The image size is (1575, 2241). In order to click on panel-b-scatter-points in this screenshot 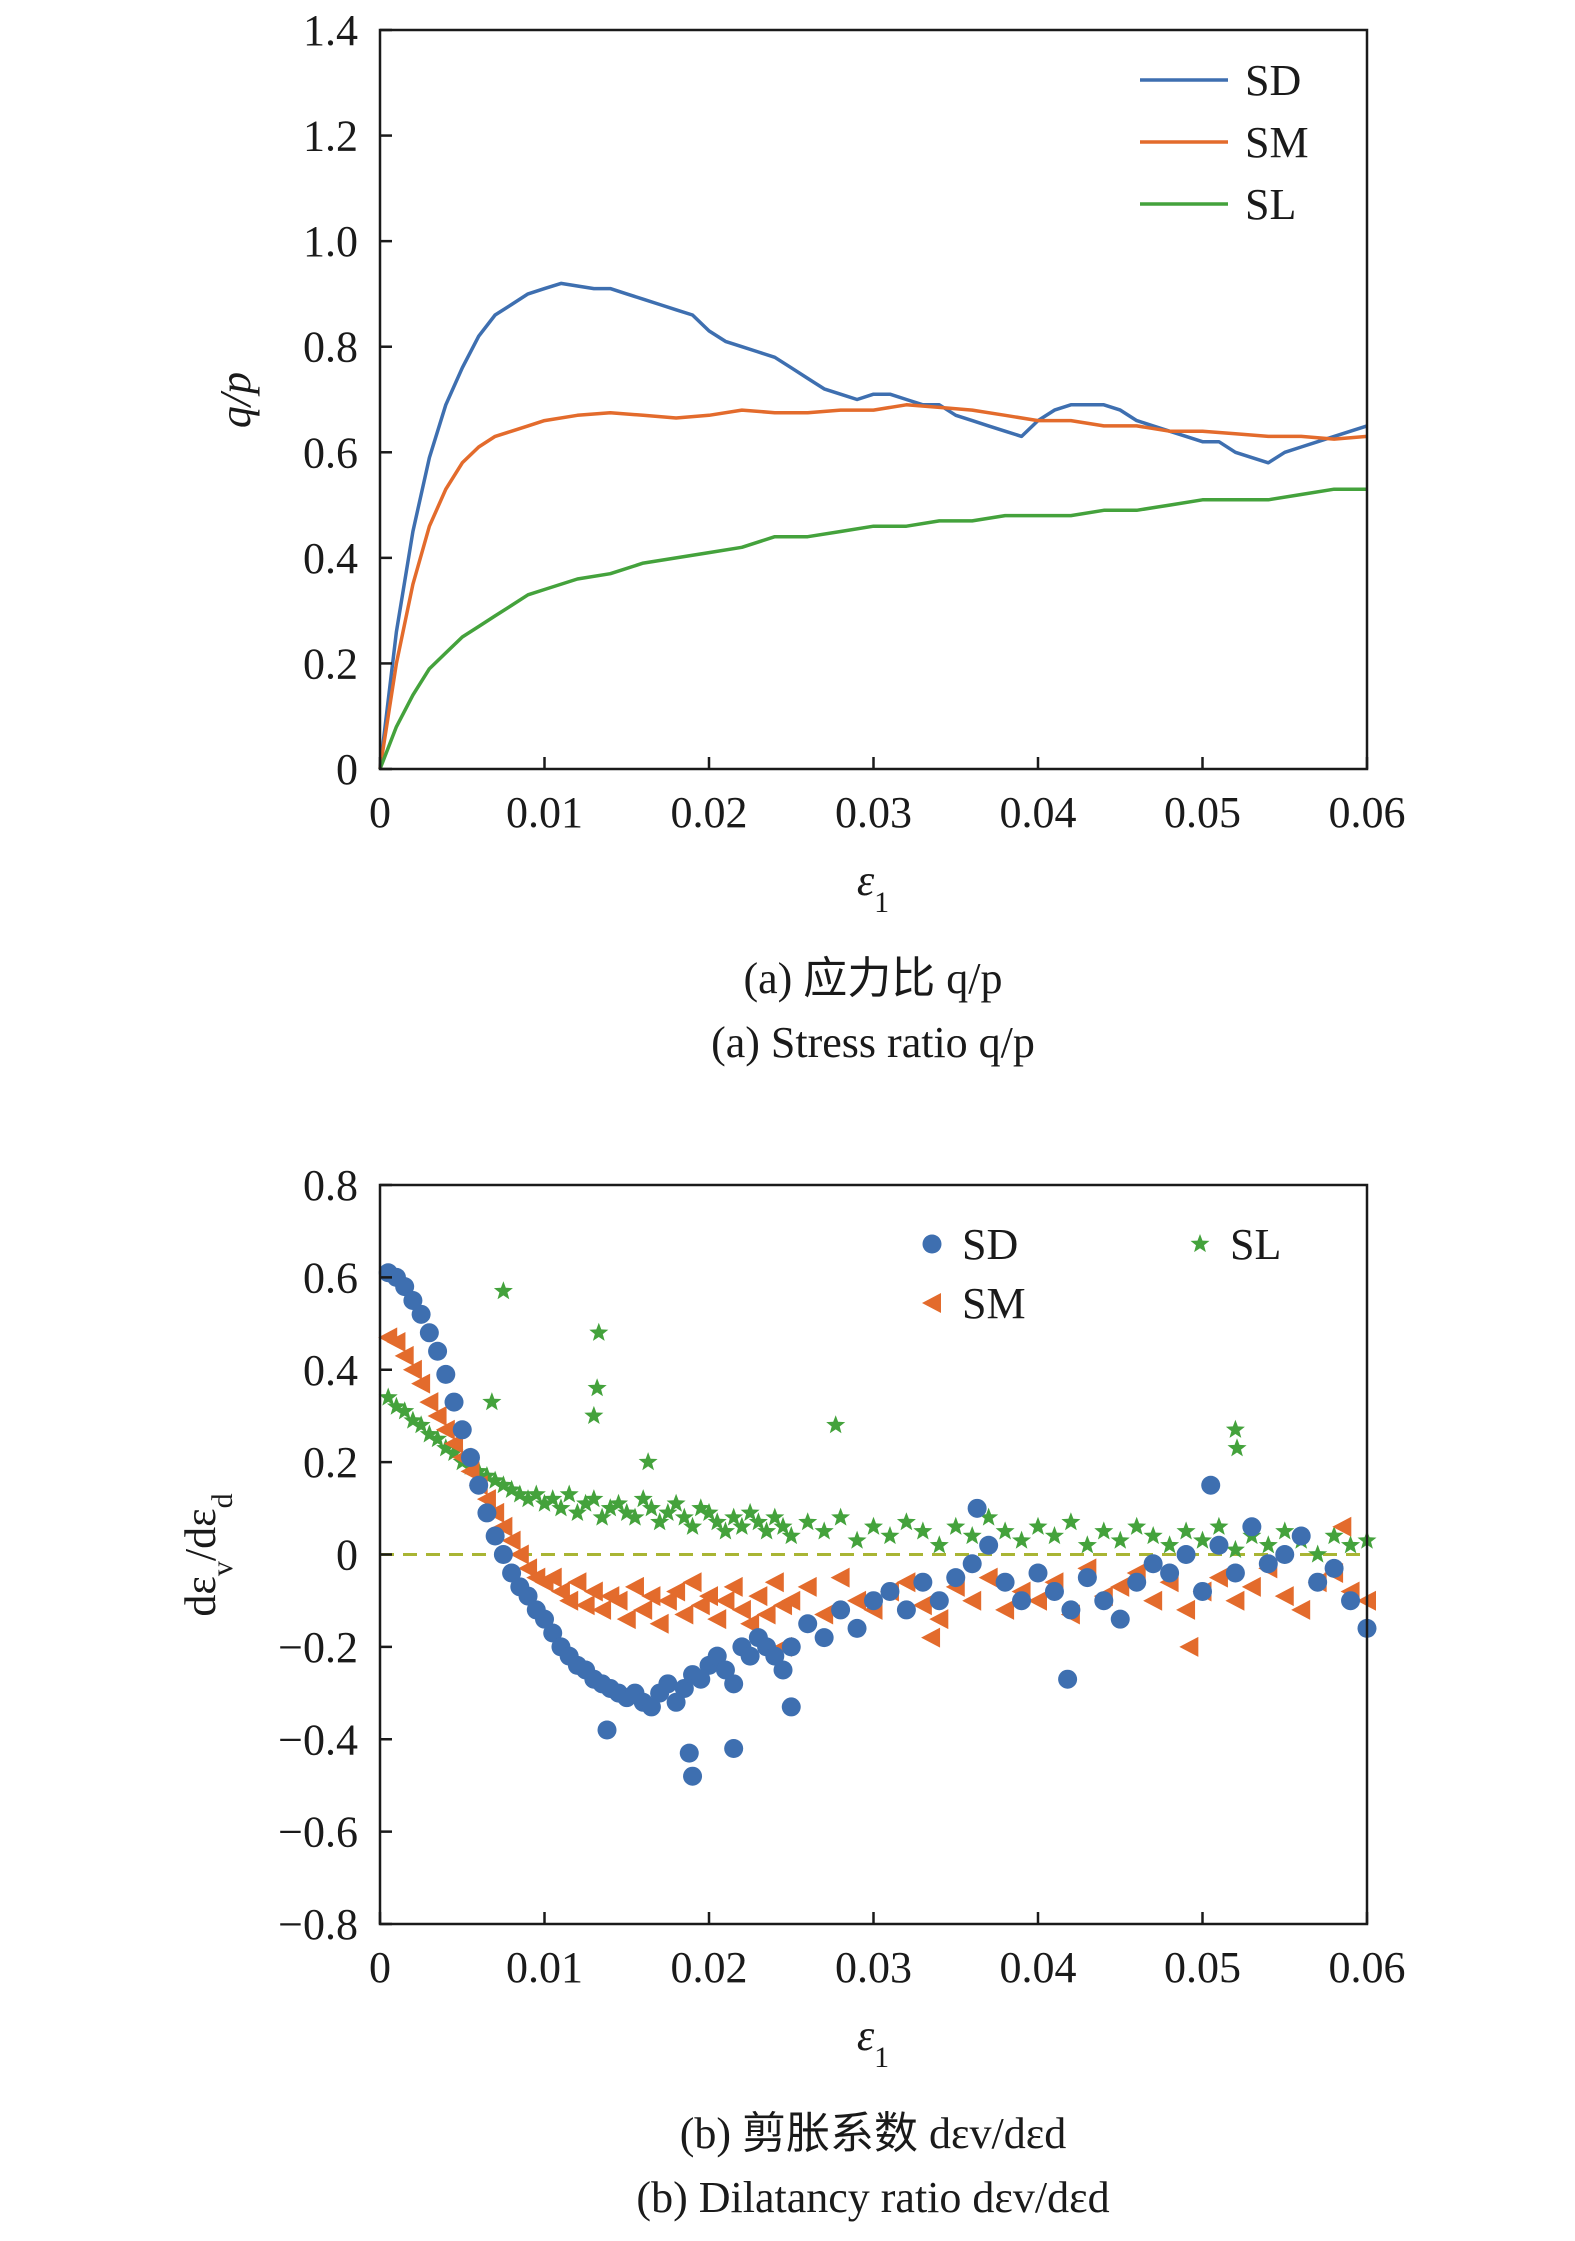, I will do `click(877, 1524)`.